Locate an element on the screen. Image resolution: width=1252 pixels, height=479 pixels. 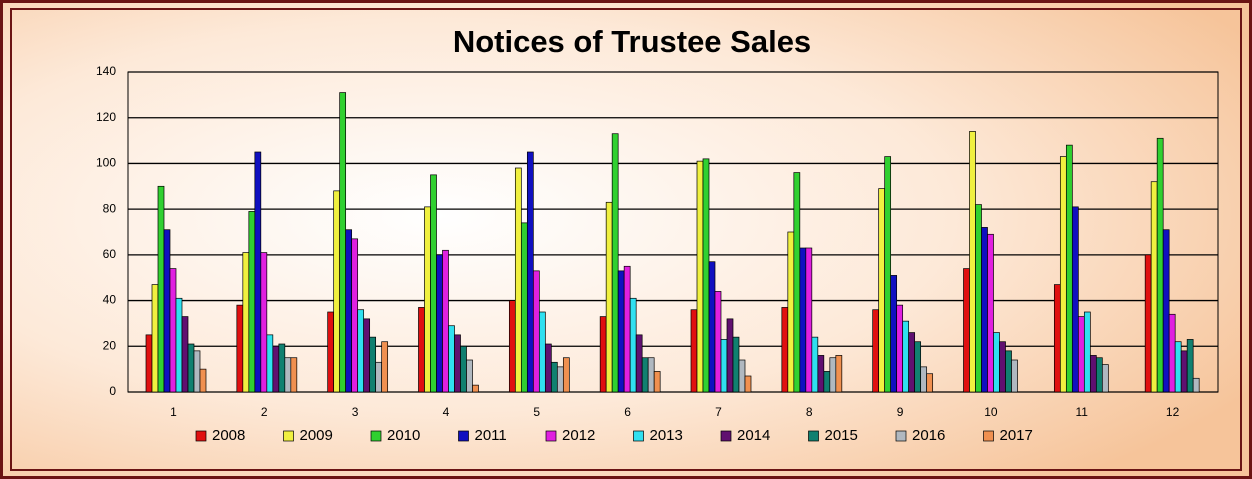
legend-label: 2008 is located at coordinates (228, 435).